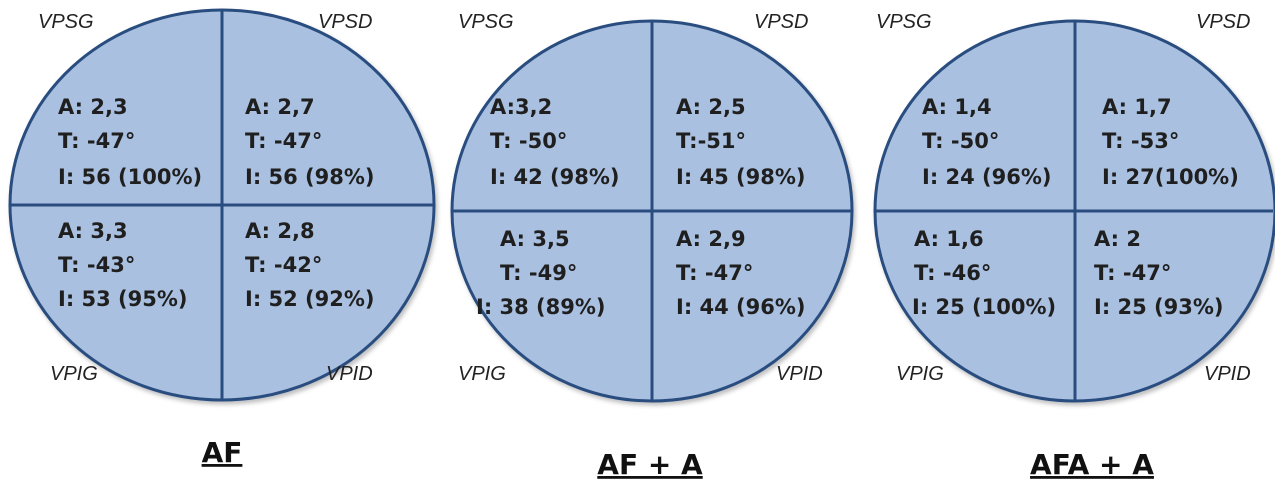 This screenshot has width=1275, height=482. I want to click on quadrant-bl-threshold: T: -43°, so click(96, 265).